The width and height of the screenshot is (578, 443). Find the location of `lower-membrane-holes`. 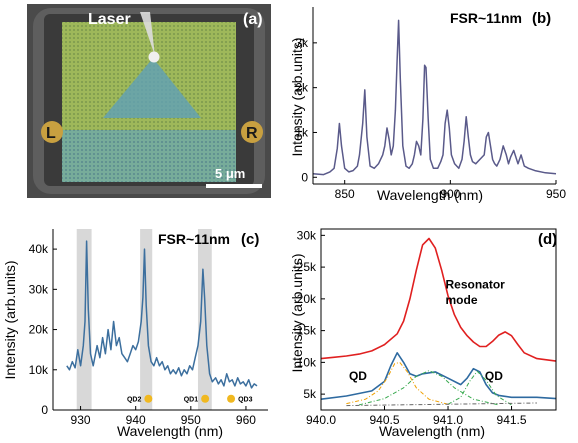

lower-membrane-holes is located at coordinates (149, 156).